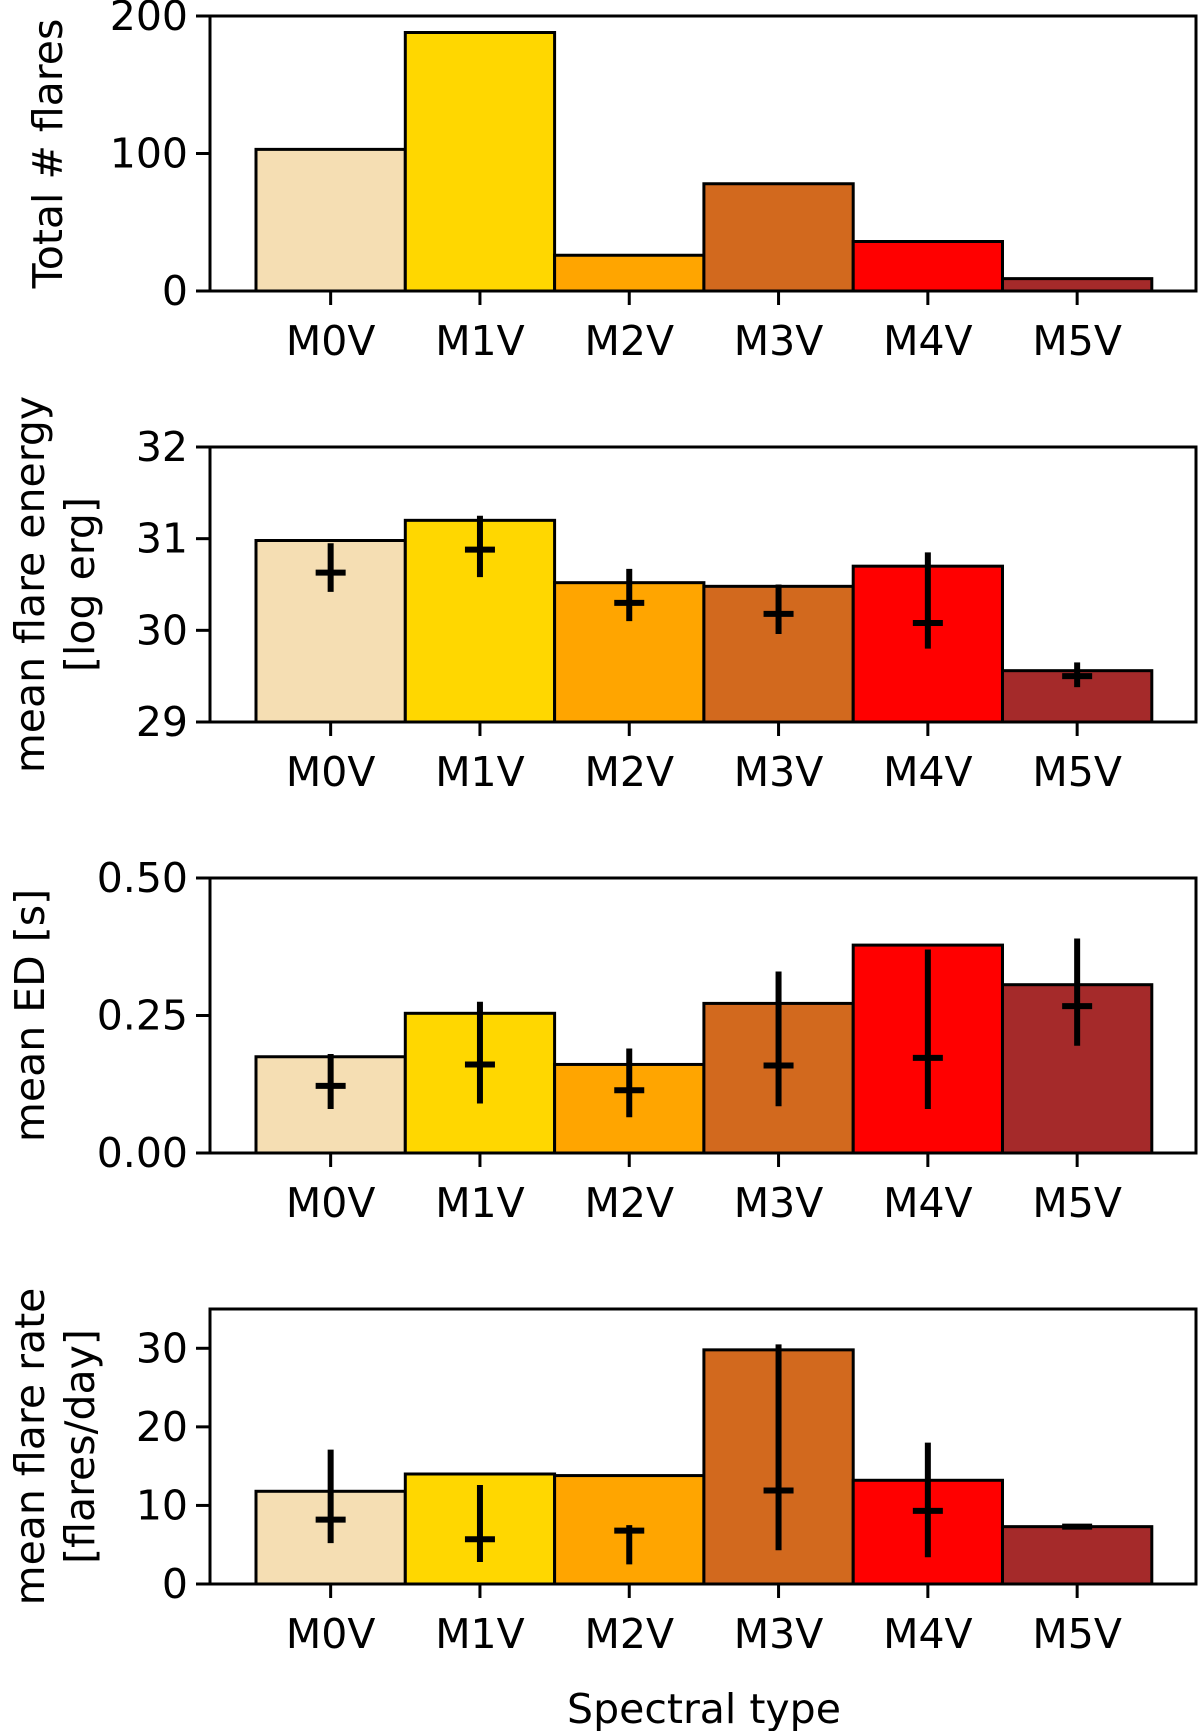  What do you see at coordinates (149, 20) in the screenshot?
I see `y-tick-label: 200` at bounding box center [149, 20].